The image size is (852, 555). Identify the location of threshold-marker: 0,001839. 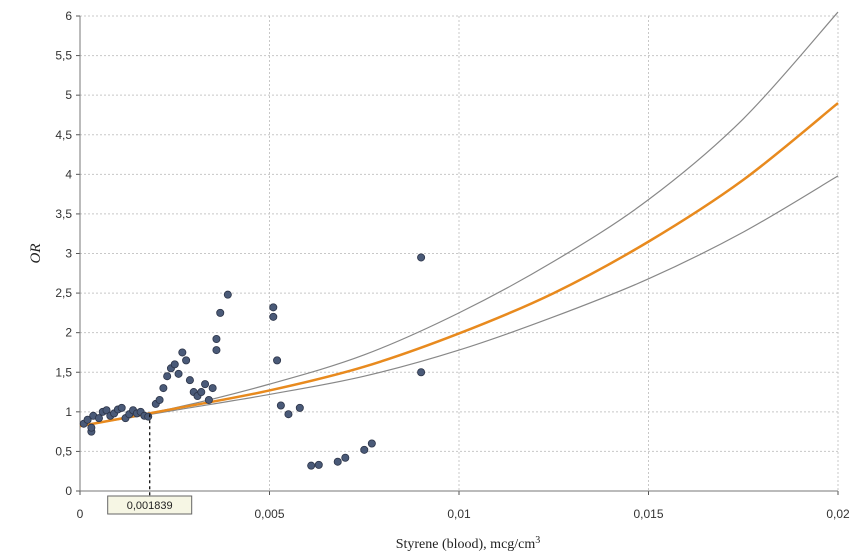
(150, 464).